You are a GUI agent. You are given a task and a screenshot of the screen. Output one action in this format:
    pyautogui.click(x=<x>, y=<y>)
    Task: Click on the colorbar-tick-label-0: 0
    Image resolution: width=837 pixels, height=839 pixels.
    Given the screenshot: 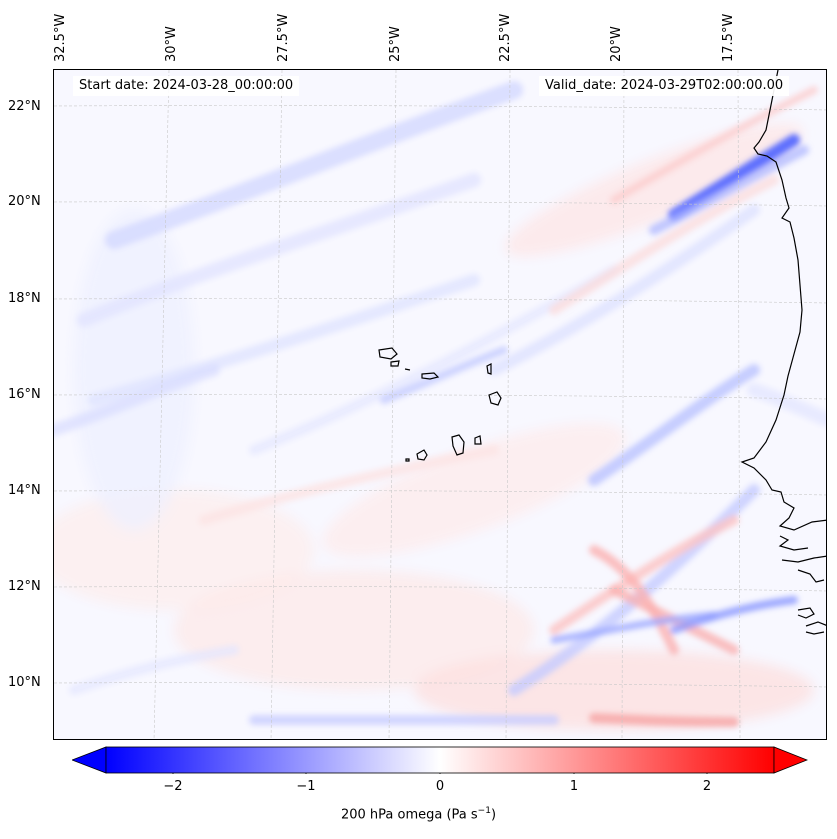 What is the action you would take?
    pyautogui.click(x=440, y=786)
    